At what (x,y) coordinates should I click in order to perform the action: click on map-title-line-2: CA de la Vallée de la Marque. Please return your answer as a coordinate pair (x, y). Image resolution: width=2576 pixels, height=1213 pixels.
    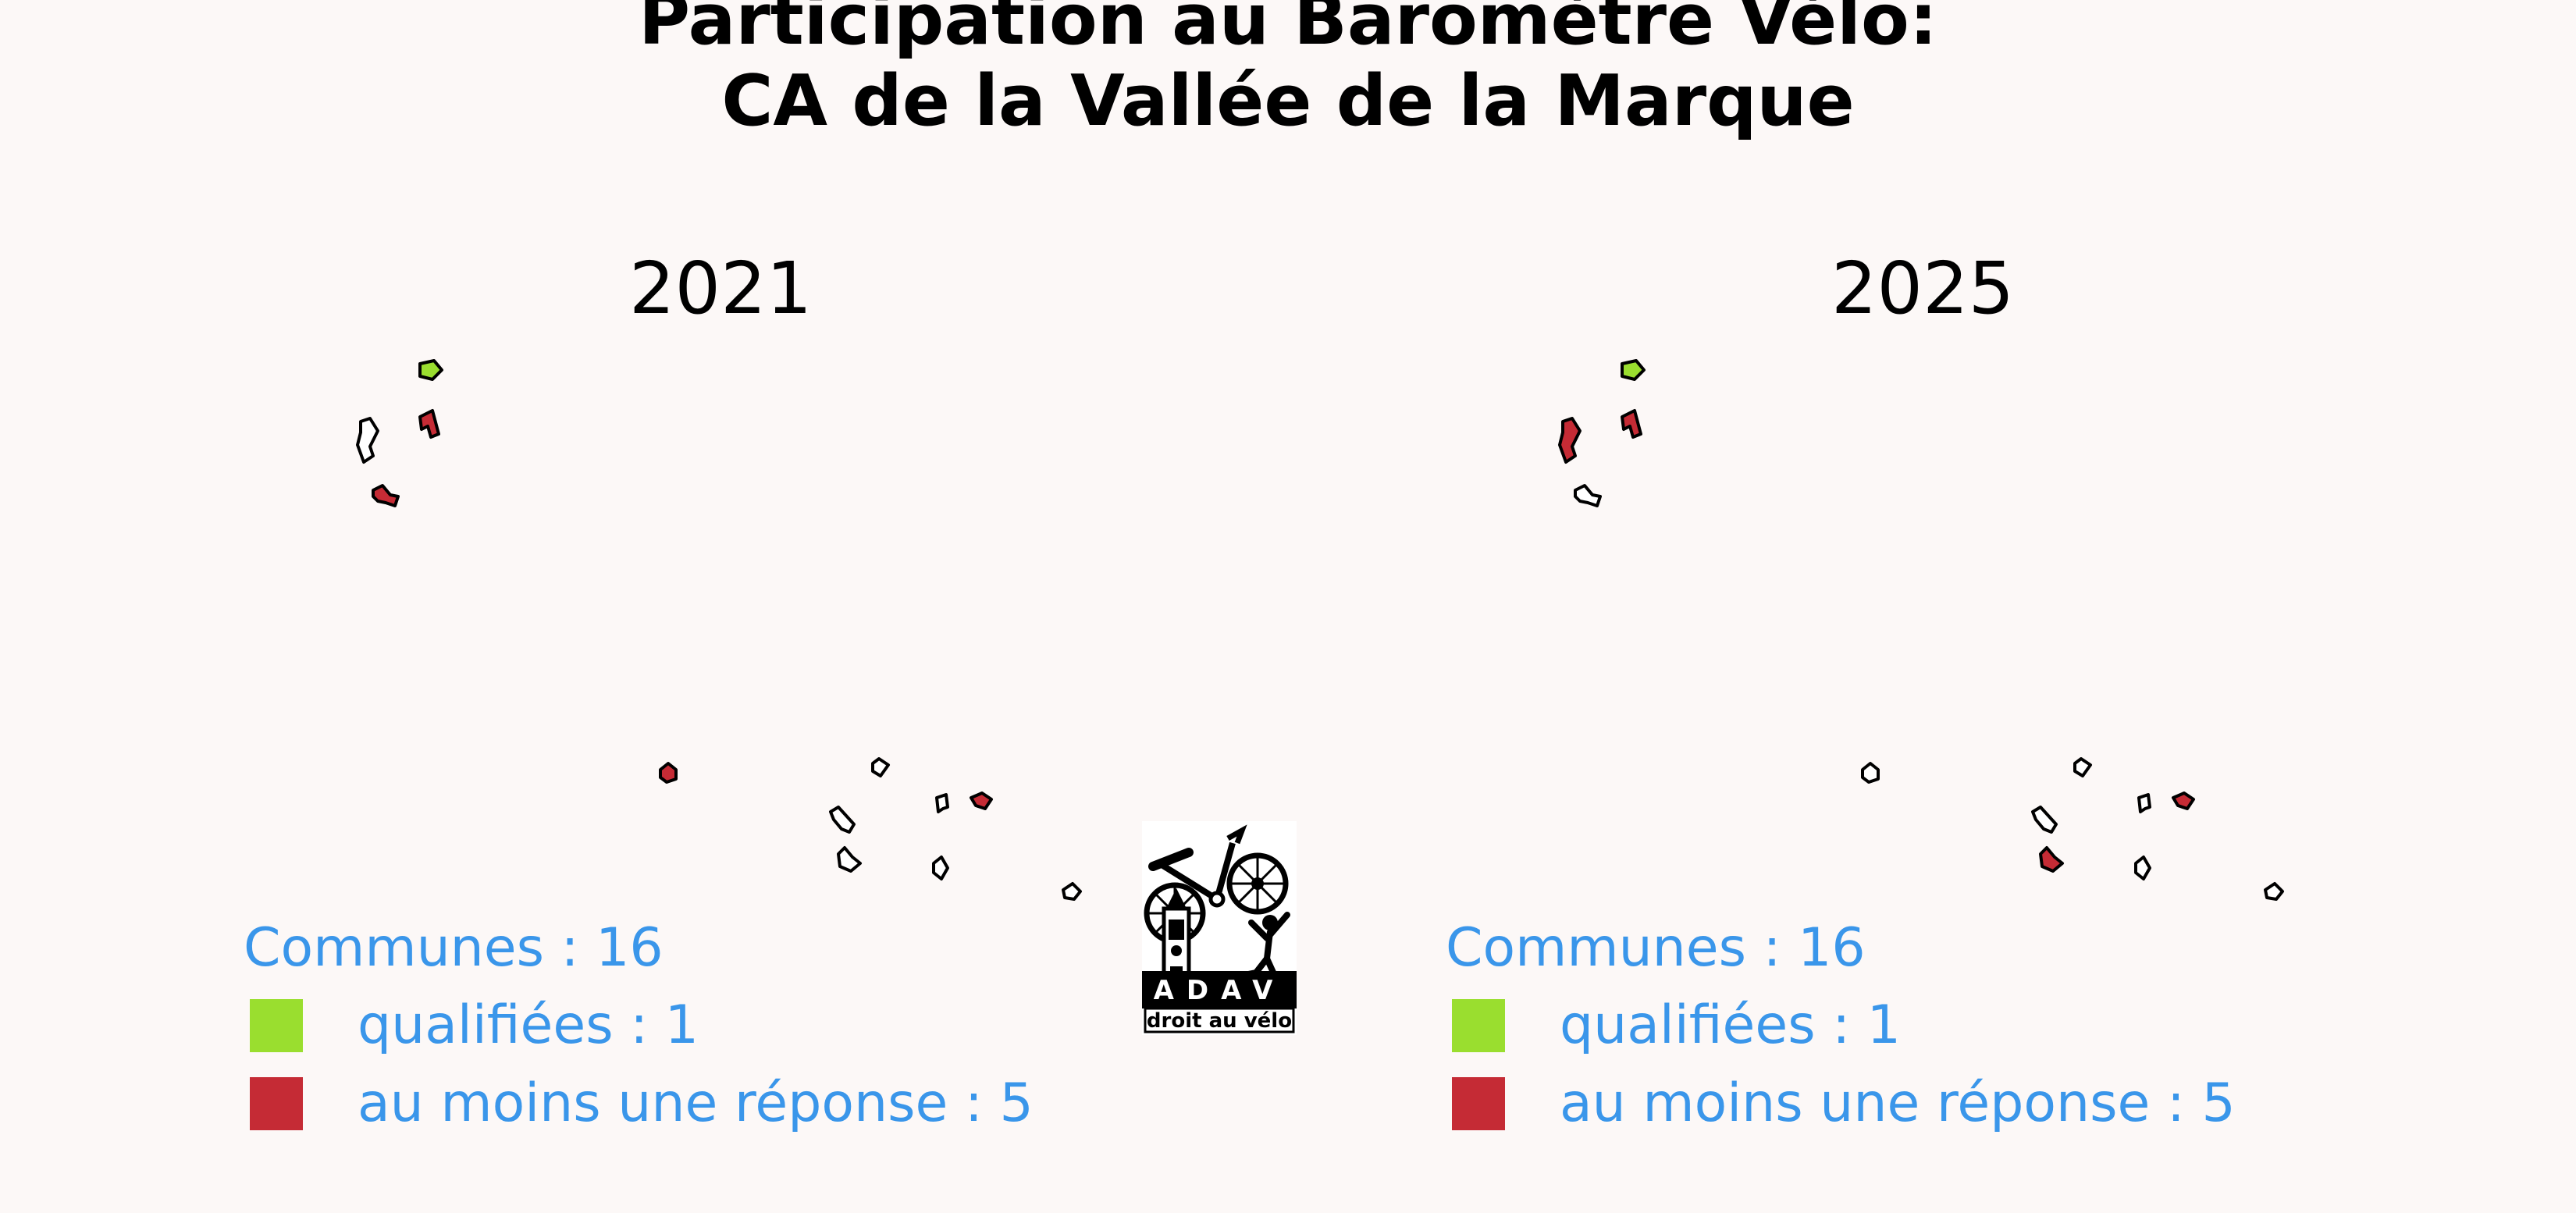
    Looking at the image, I should click on (1288, 101).